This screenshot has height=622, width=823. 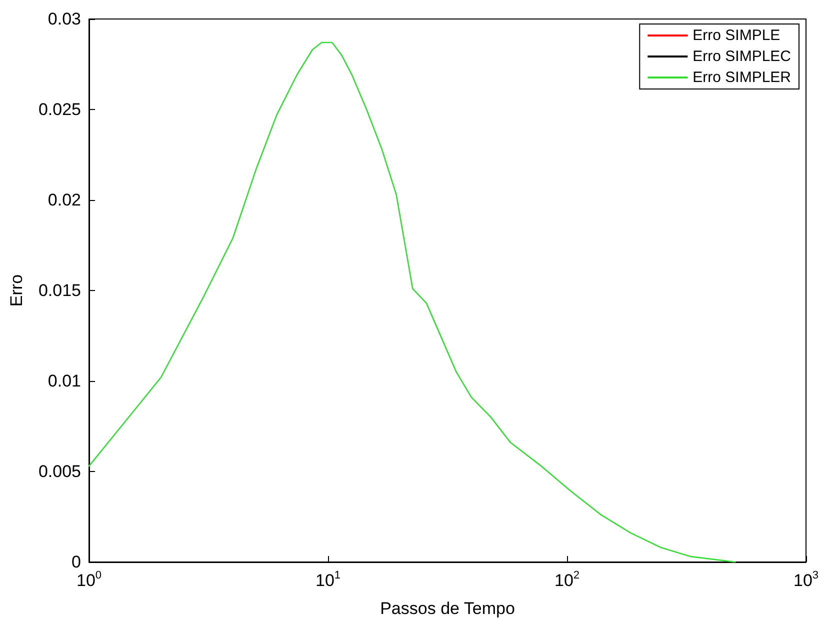 What do you see at coordinates (64, 381) in the screenshot?
I see `y-tick-label: 0.01` at bounding box center [64, 381].